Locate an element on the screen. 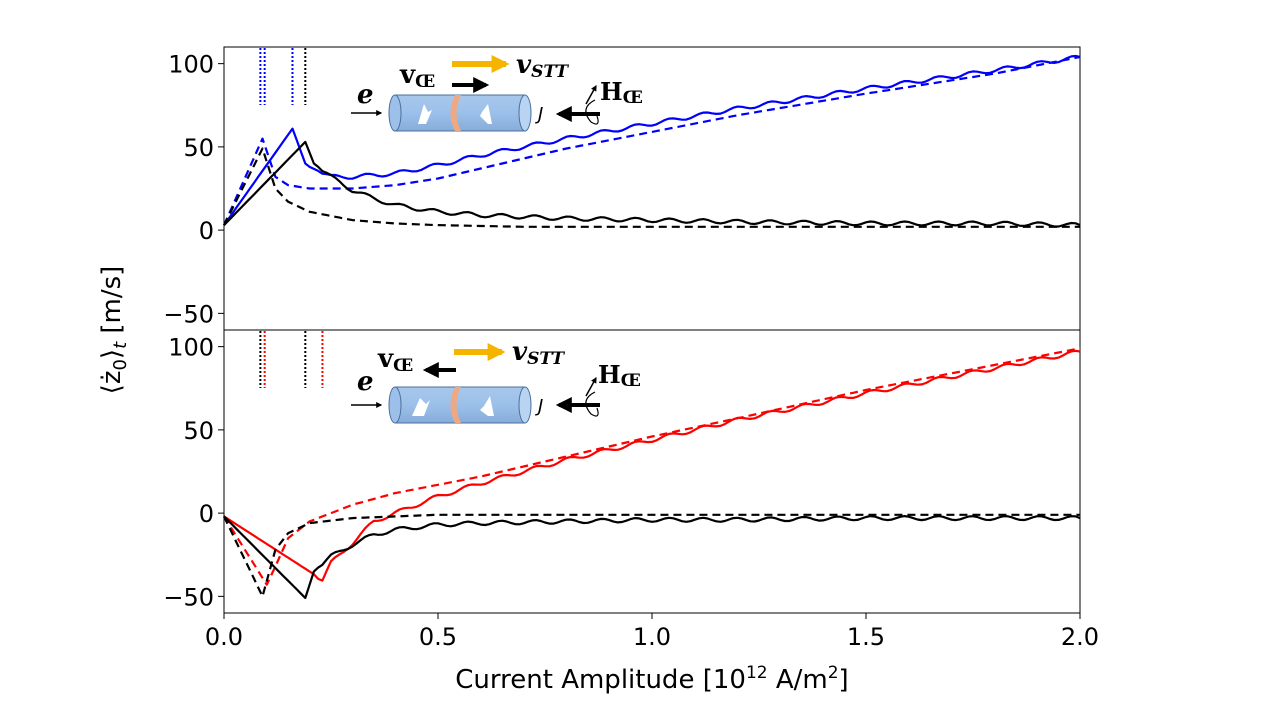 The image size is (1280, 720). y-tick-label-bottom: 50 is located at coordinates (198, 431).